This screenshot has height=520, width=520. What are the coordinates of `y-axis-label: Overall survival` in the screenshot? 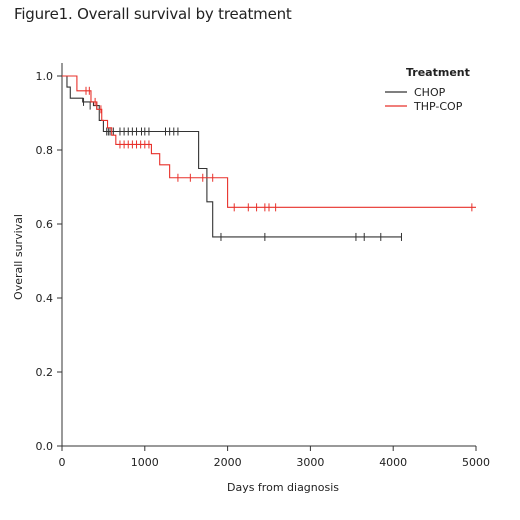 It's located at (18, 257).